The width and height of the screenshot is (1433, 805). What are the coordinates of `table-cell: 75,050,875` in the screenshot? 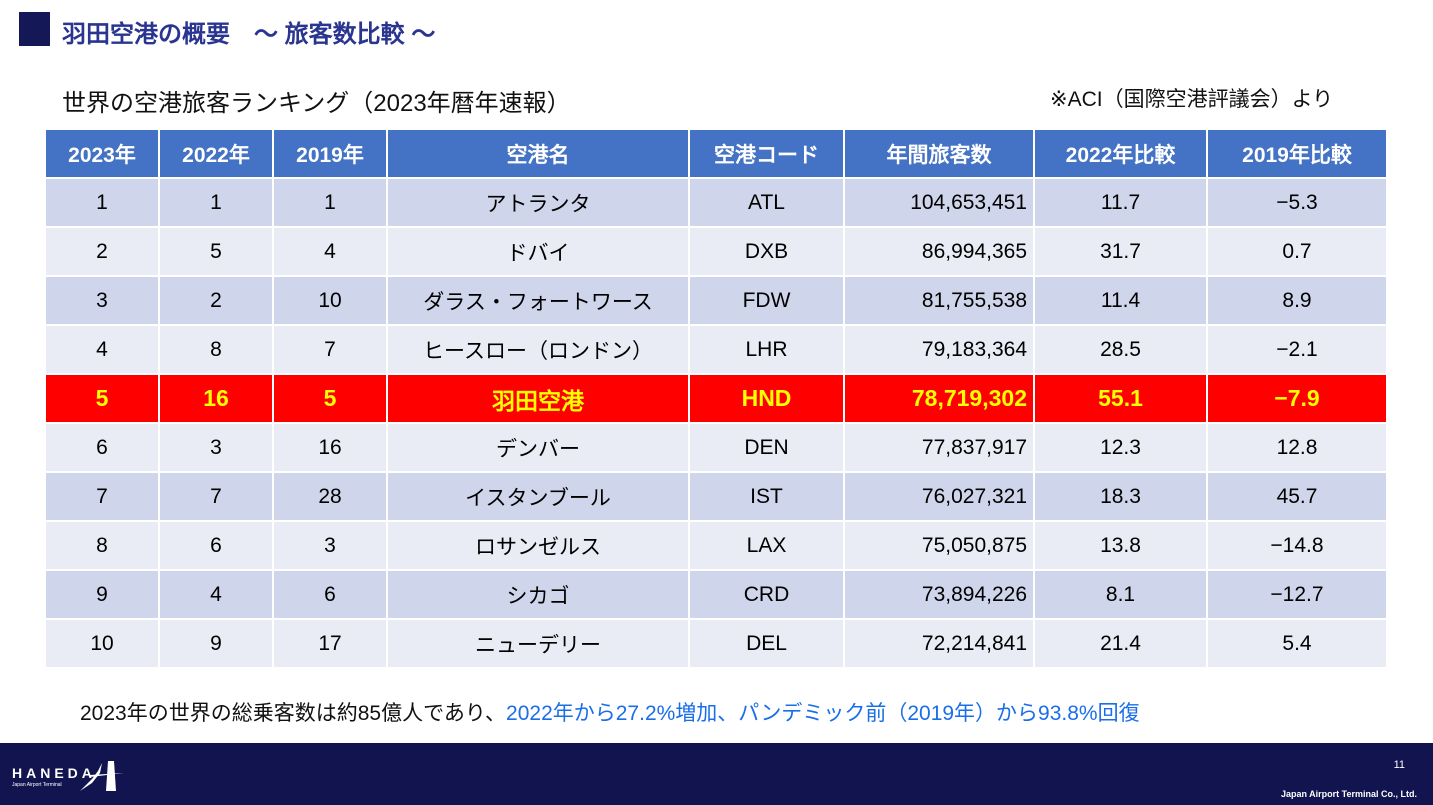 It's located at (939, 545).